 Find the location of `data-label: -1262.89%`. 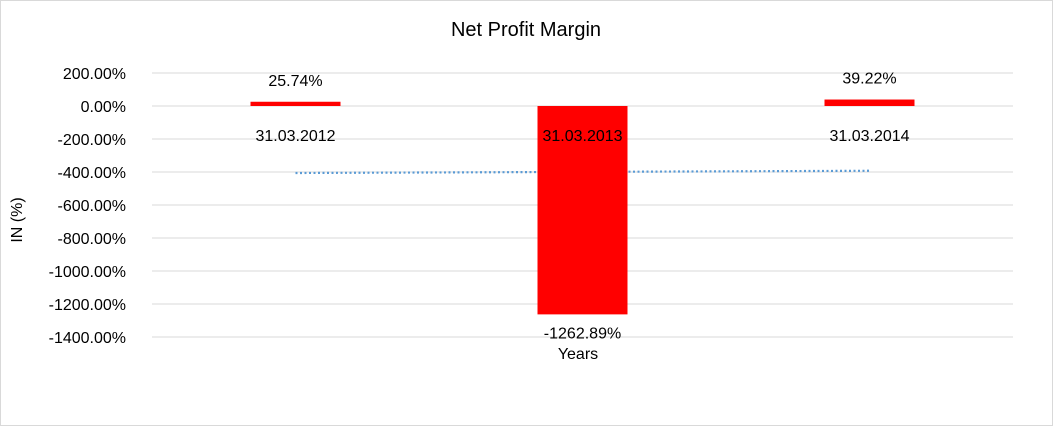

data-label: -1262.89% is located at coordinates (582, 333).